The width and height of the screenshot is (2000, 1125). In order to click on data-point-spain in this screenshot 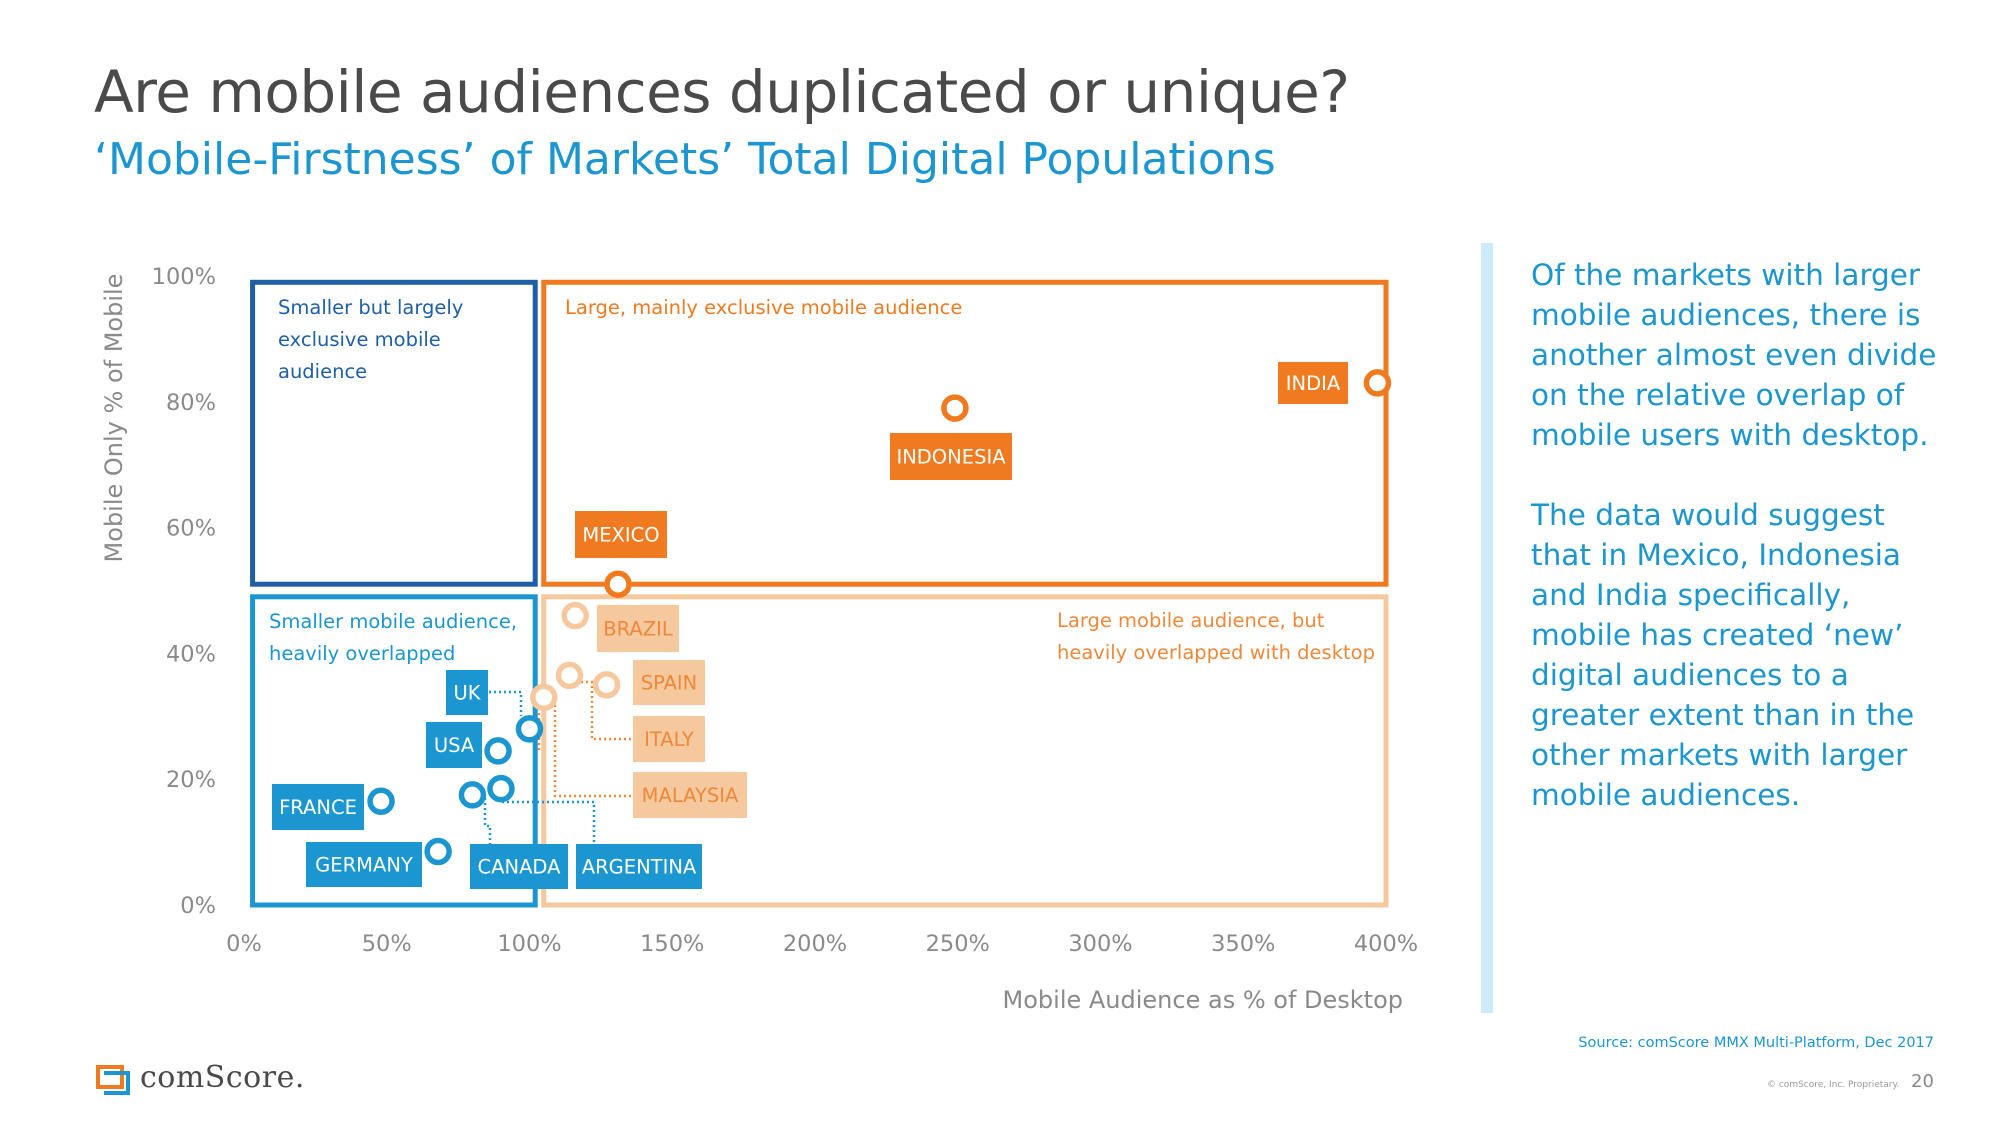, I will do `click(606, 685)`.